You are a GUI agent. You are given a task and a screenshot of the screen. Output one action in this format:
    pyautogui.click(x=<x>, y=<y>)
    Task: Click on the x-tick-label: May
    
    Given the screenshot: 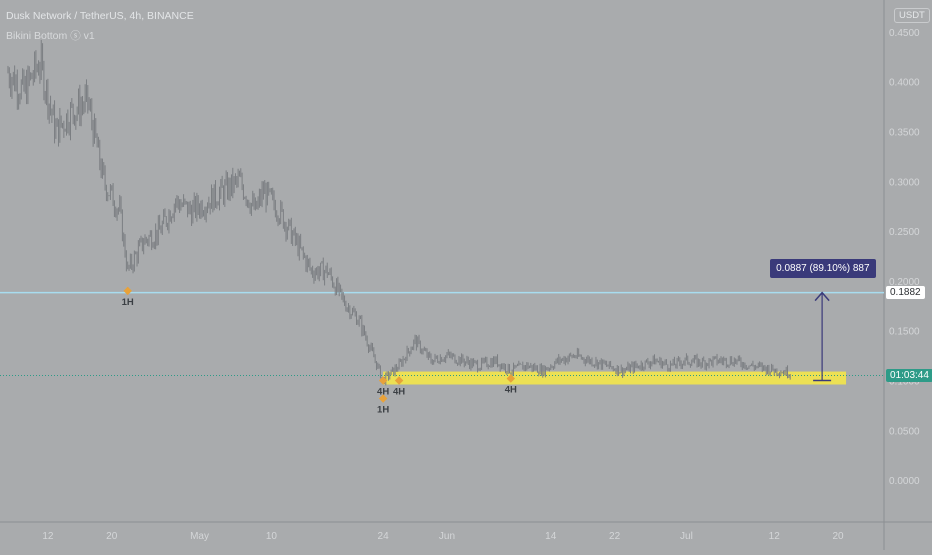 What is the action you would take?
    pyautogui.click(x=199, y=536)
    